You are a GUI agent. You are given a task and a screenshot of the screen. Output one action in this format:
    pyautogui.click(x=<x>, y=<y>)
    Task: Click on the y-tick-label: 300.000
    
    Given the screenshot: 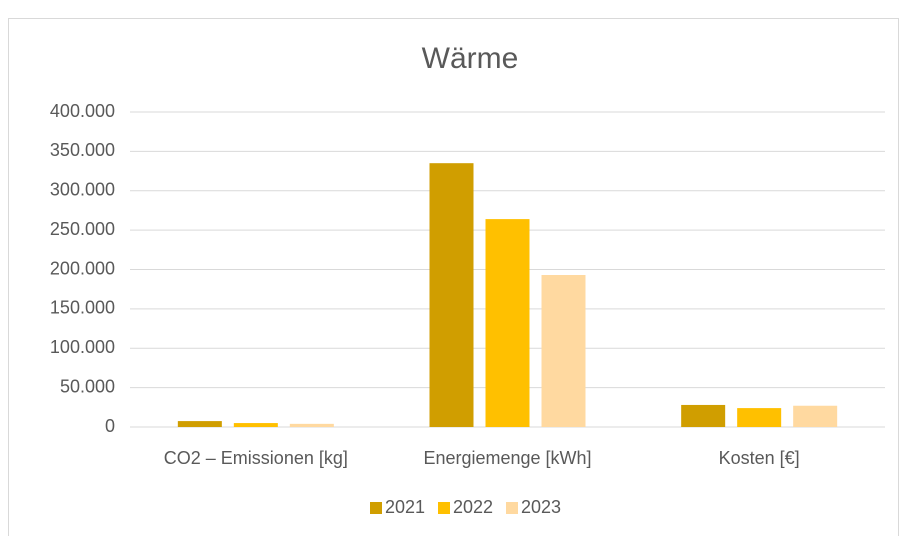 What is the action you would take?
    pyautogui.click(x=82, y=190)
    